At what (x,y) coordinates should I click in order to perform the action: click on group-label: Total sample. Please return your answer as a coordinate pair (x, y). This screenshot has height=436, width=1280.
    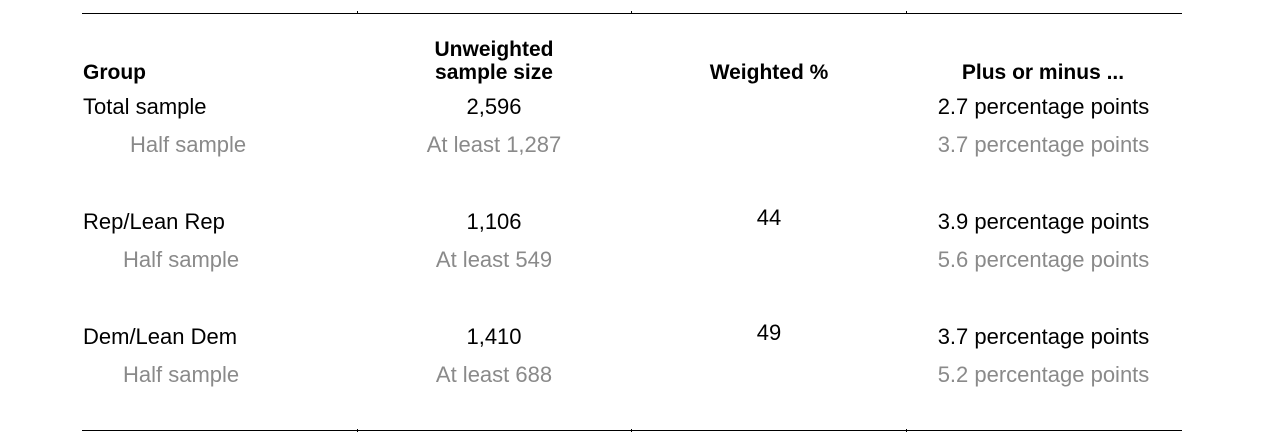
    Looking at the image, I should click on (145, 106).